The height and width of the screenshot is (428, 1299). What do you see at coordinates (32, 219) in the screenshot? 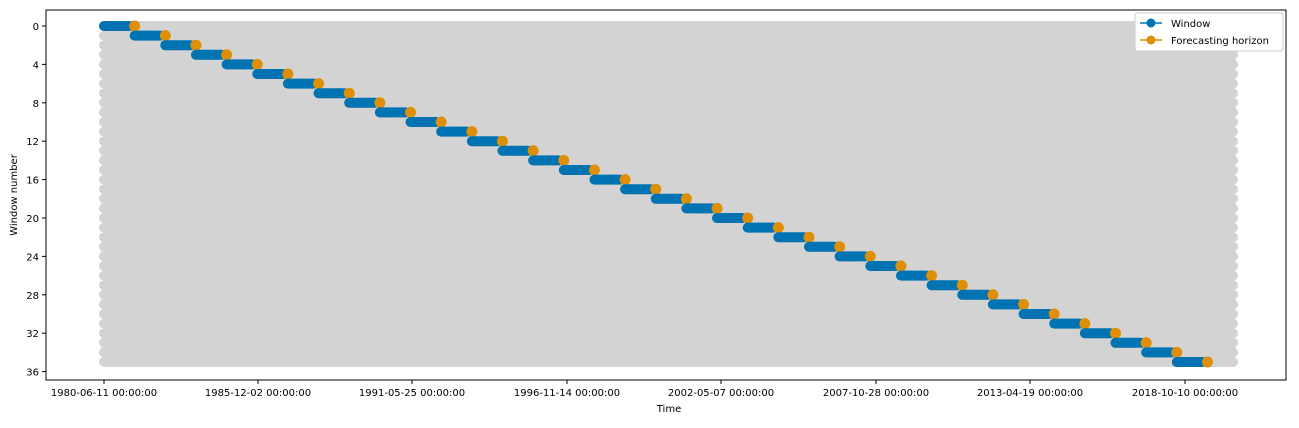
I see `y-tick-label: 20` at bounding box center [32, 219].